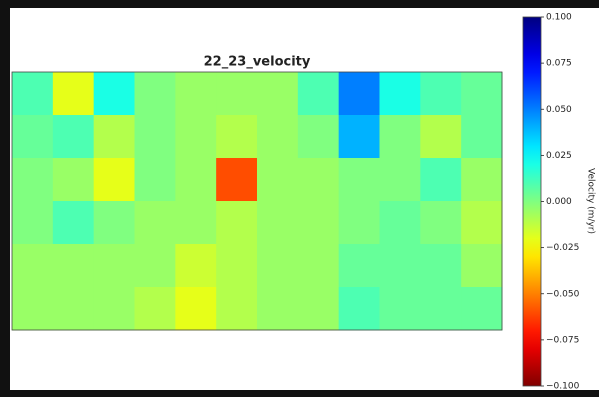  Describe the element at coordinates (559, 202) in the screenshot. I see `colorbar-tick-label: 0.000` at that location.